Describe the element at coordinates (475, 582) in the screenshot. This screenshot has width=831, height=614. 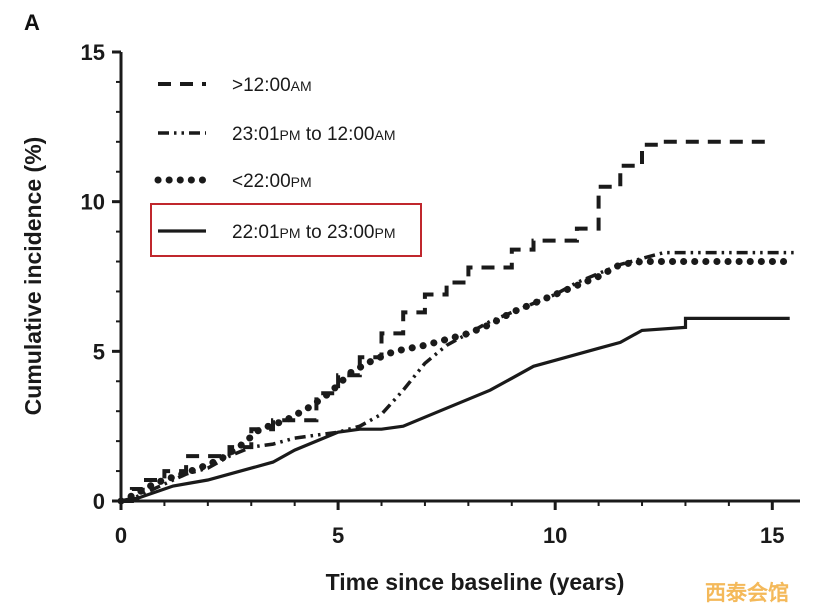
I see `x-axis-title: Time since baseline (years)` at that location.